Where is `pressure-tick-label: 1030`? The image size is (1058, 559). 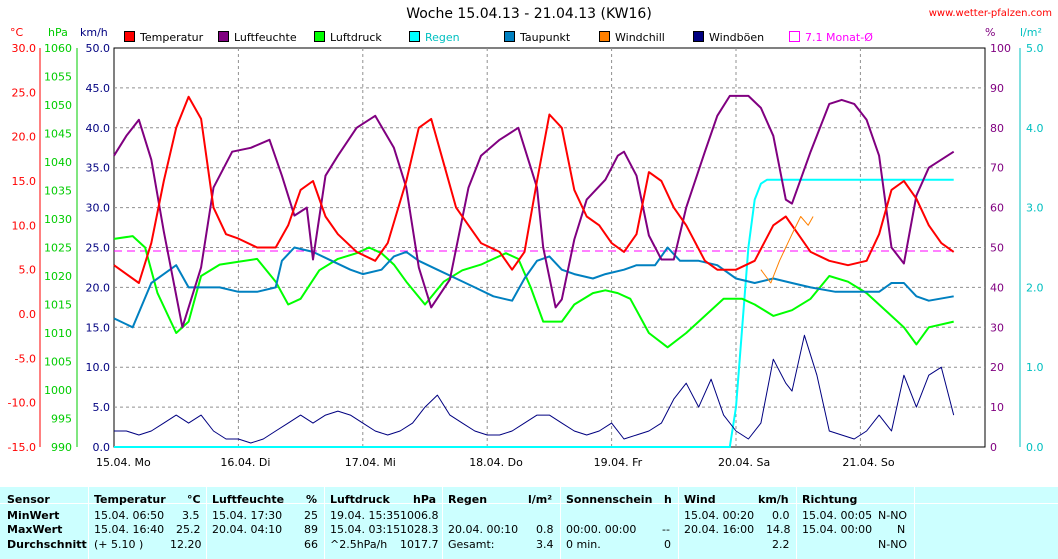 pressure-tick-label: 1030 is located at coordinates (58, 219).